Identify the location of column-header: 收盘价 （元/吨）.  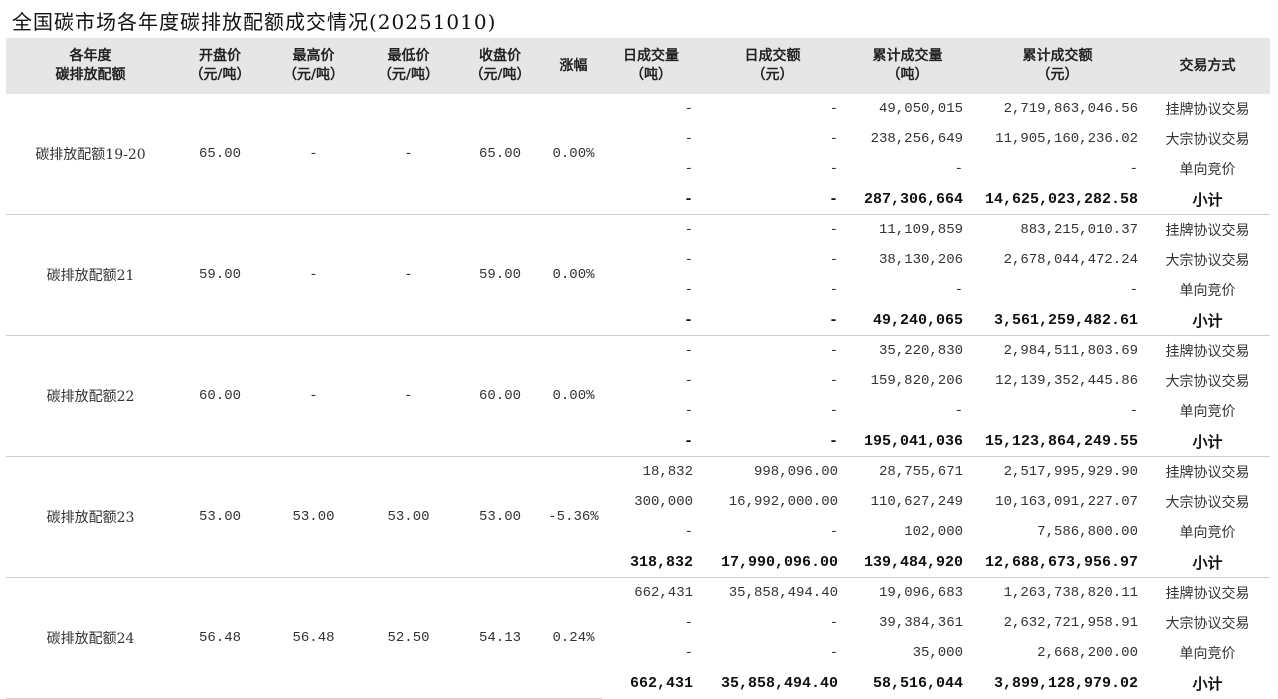
(500, 66).